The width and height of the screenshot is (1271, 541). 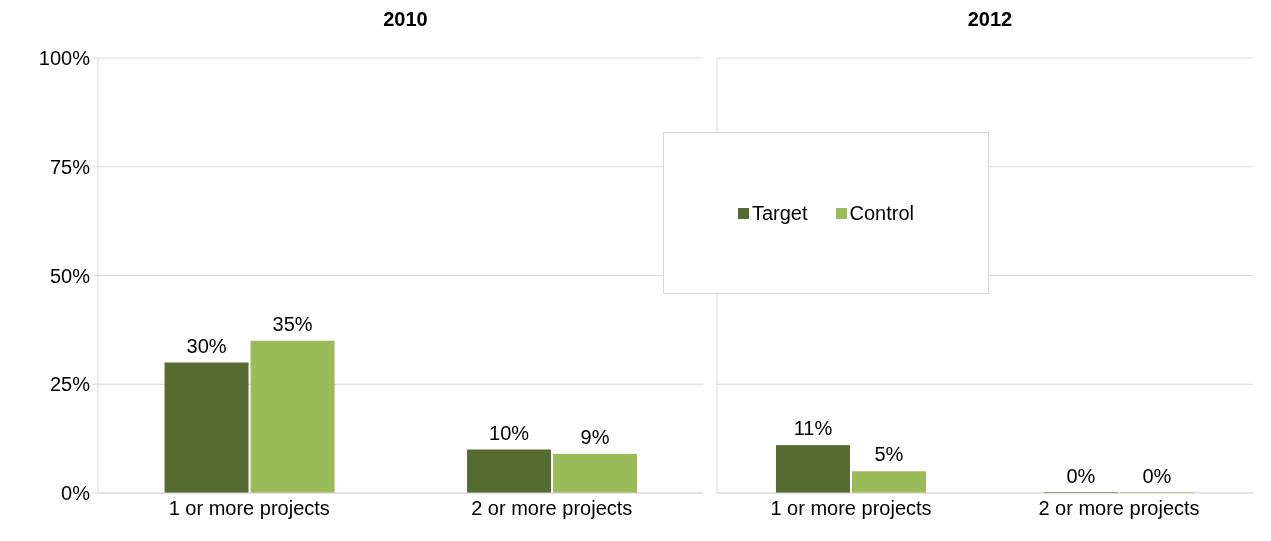 I want to click on y-tick-label: 75%, so click(x=70, y=166).